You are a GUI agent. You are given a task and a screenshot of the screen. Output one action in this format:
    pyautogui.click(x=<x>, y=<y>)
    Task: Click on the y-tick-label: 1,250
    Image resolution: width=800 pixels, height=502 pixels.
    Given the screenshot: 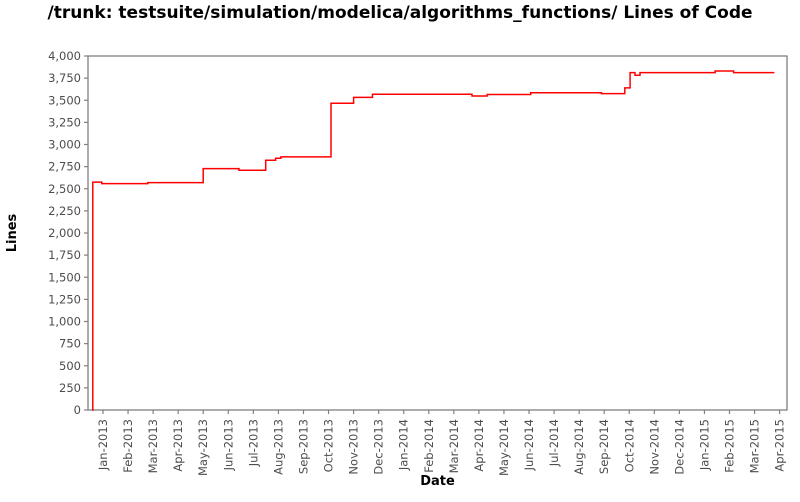 What is the action you would take?
    pyautogui.click(x=64, y=299)
    